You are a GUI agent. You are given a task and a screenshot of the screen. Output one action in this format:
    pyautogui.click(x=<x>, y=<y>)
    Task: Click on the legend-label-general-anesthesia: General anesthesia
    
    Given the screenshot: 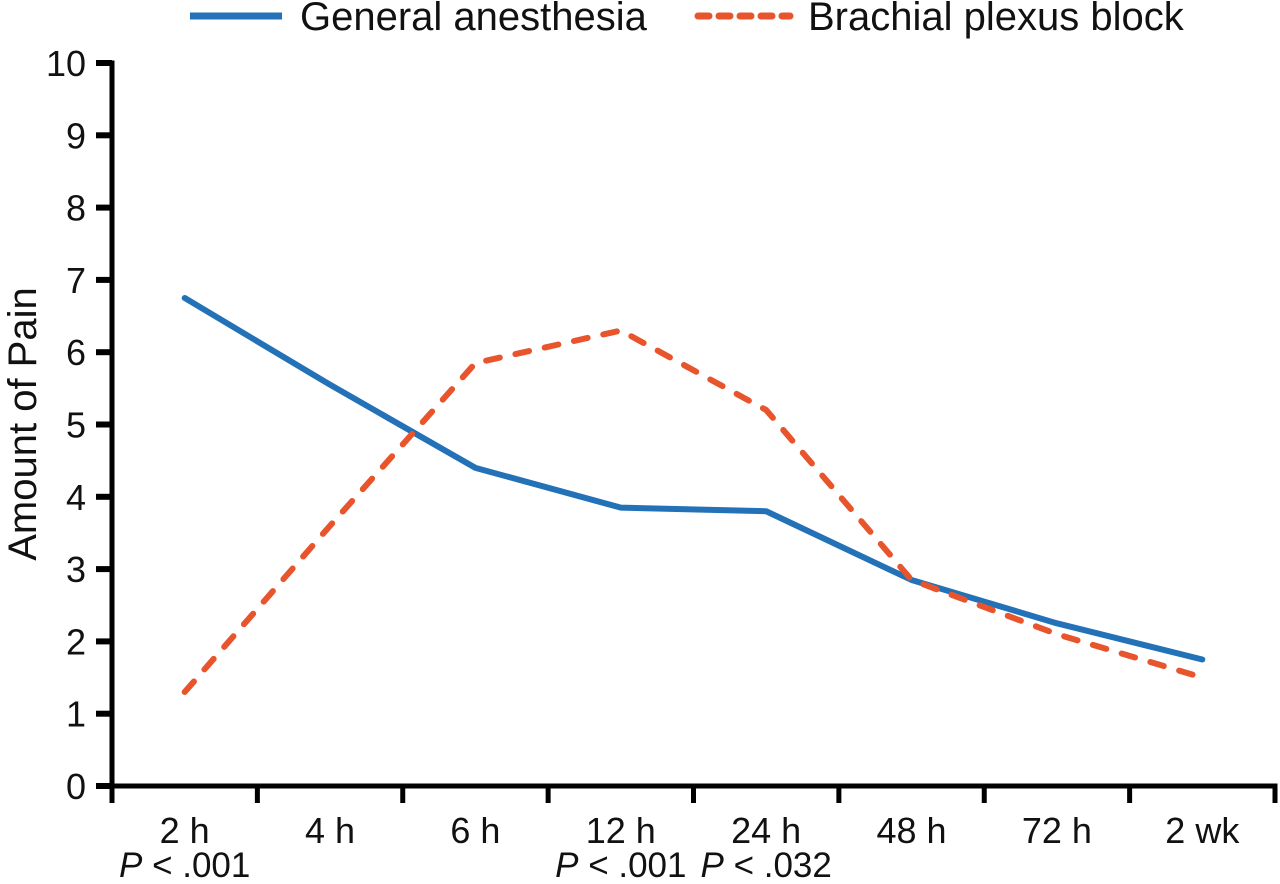 What is the action you would take?
    pyautogui.click(x=474, y=19)
    